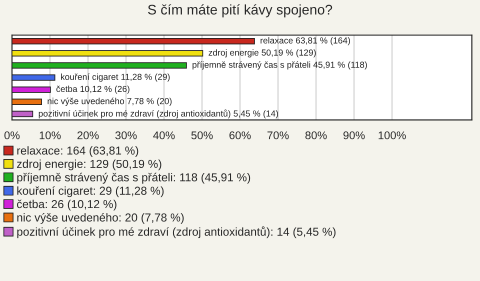 The height and width of the screenshot is (281, 480). Describe the element at coordinates (316, 135) in the screenshot. I see `x-tick-label: 80%` at that location.